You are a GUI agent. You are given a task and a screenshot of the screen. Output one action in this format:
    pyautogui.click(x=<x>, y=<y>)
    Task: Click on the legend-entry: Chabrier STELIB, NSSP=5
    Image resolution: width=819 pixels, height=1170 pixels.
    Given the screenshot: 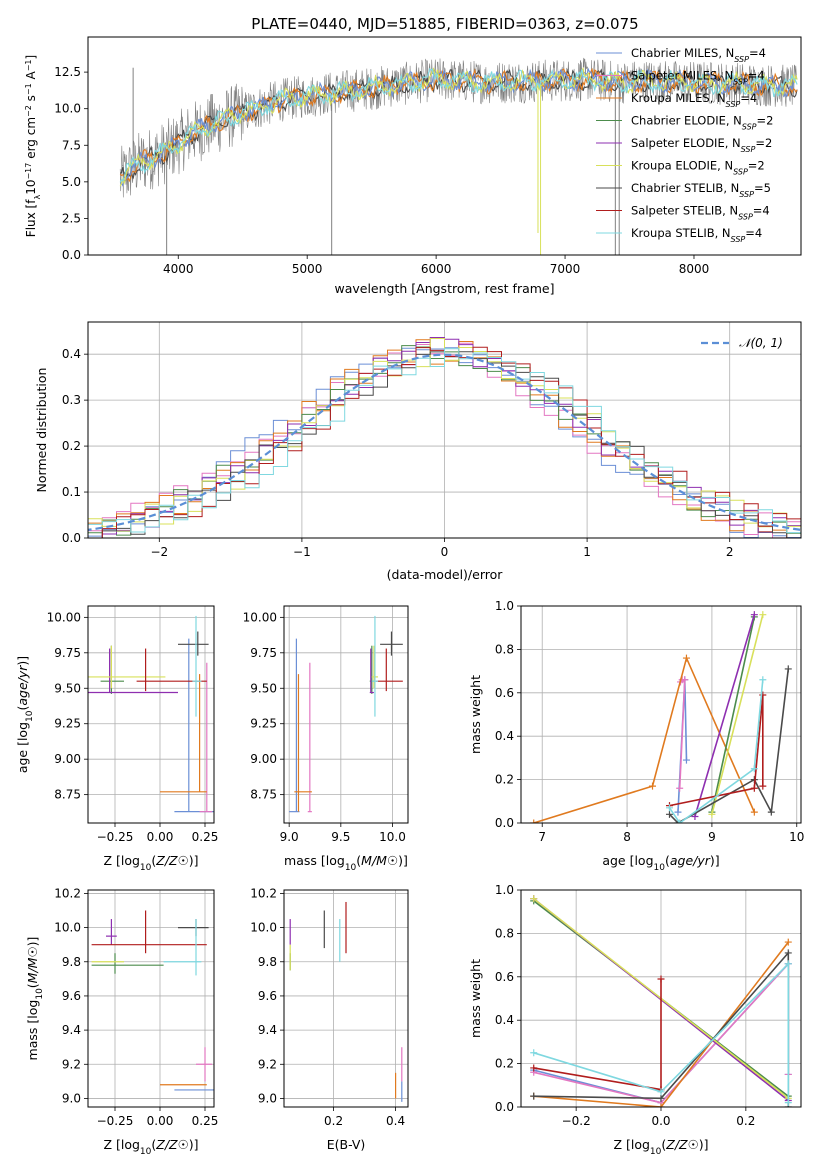 What is the action you would take?
    pyautogui.click(x=701, y=190)
    